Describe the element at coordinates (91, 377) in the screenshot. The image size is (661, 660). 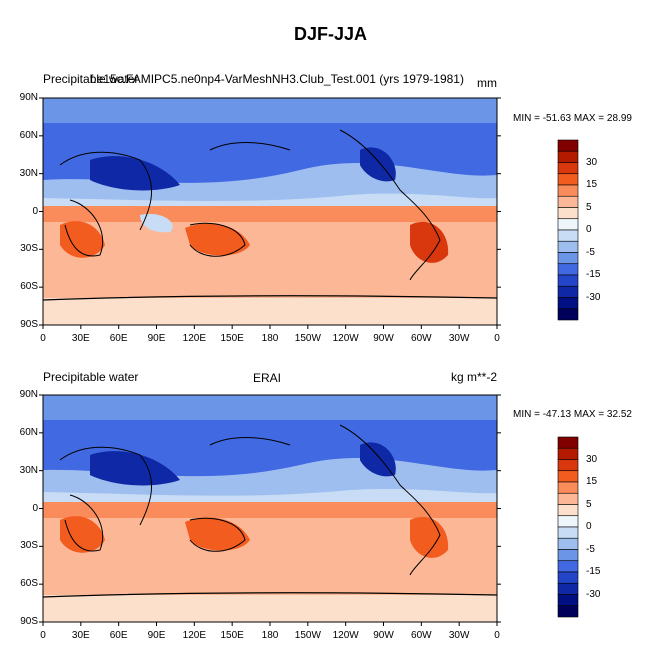
I see `panel2-variable-label: Precipitable water` at that location.